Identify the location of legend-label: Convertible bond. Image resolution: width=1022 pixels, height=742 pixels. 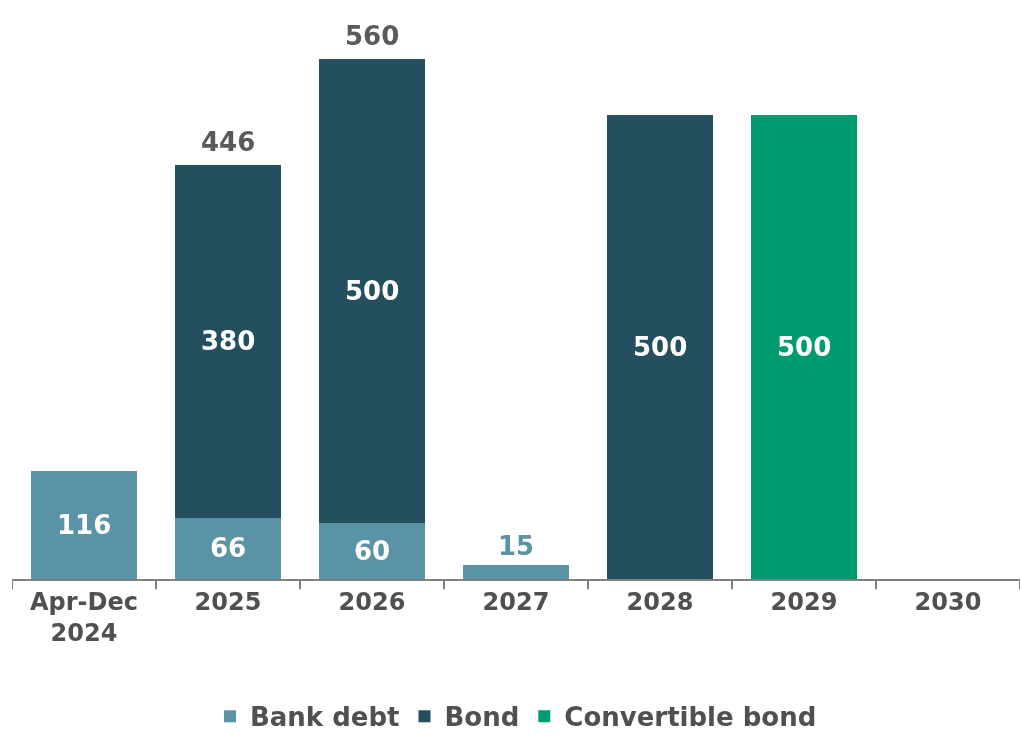
(690, 717).